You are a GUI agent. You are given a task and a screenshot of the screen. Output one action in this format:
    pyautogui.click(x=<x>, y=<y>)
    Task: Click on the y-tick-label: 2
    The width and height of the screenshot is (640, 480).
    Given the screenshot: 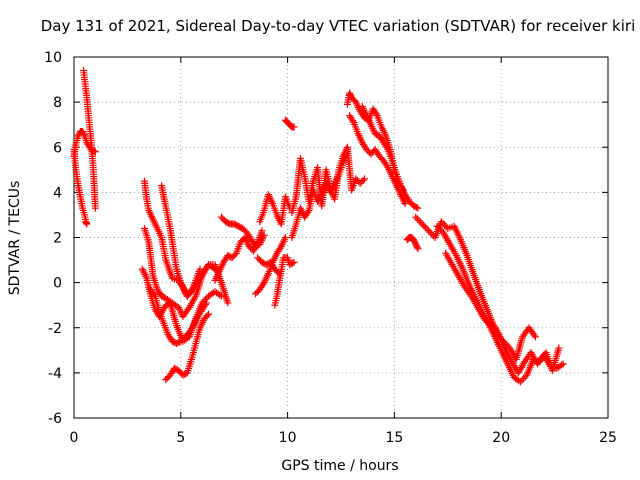 What is the action you would take?
    pyautogui.click(x=57, y=239)
    